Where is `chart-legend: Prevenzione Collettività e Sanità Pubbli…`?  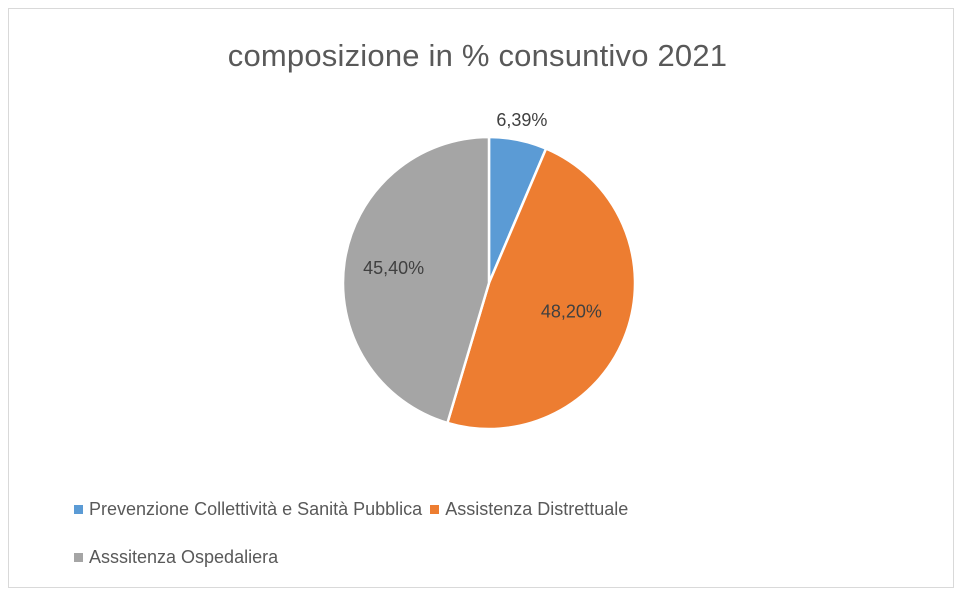 chart-legend: Prevenzione Collettività e Sanità Pubbli… is located at coordinates (502, 544).